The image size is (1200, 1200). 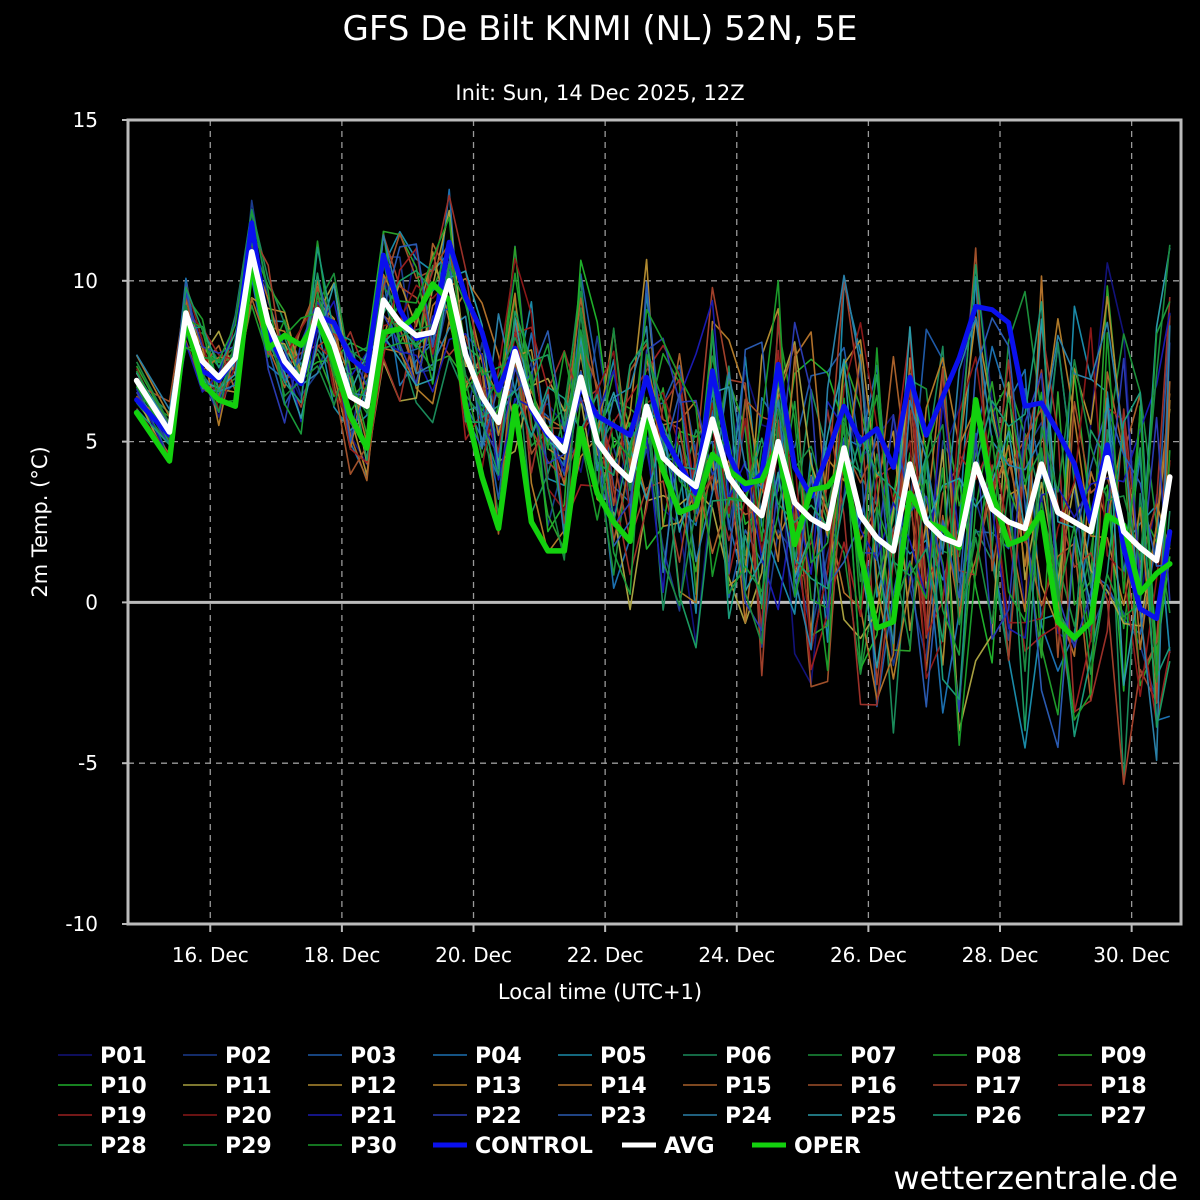 I want to click on x-tick-label: 26. Dec, so click(x=868, y=955).